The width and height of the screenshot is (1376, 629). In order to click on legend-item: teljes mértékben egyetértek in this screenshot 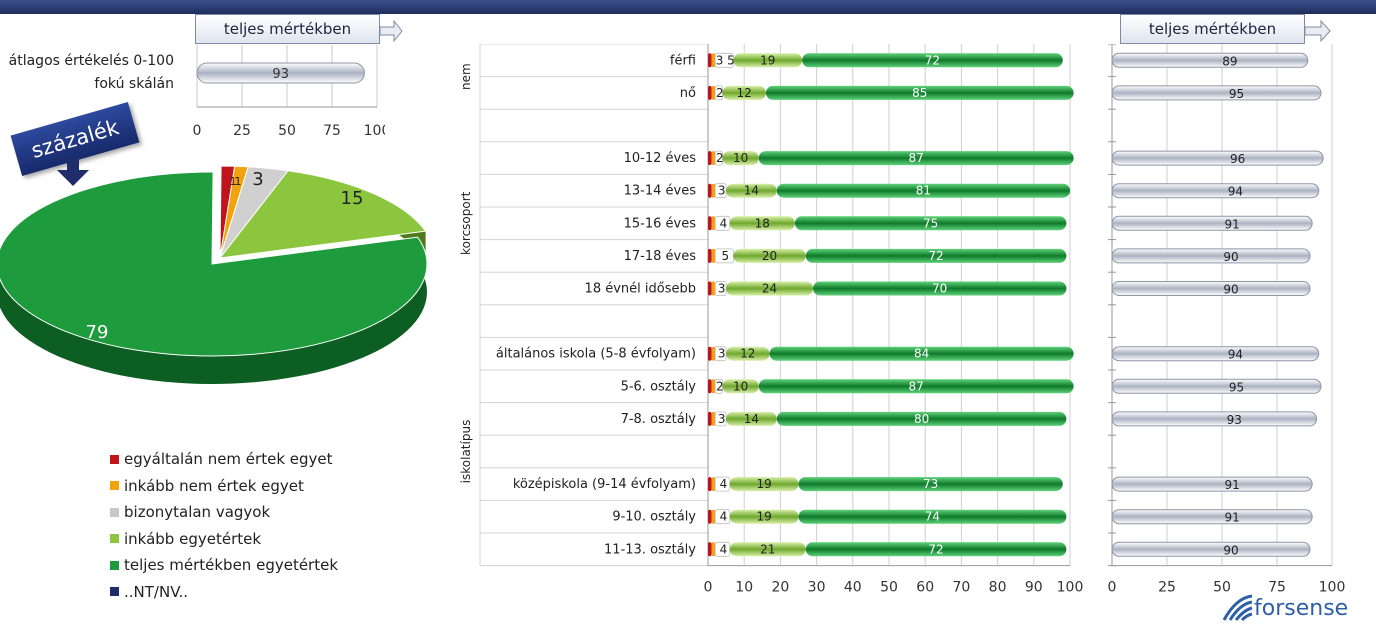, I will do `click(224, 565)`.